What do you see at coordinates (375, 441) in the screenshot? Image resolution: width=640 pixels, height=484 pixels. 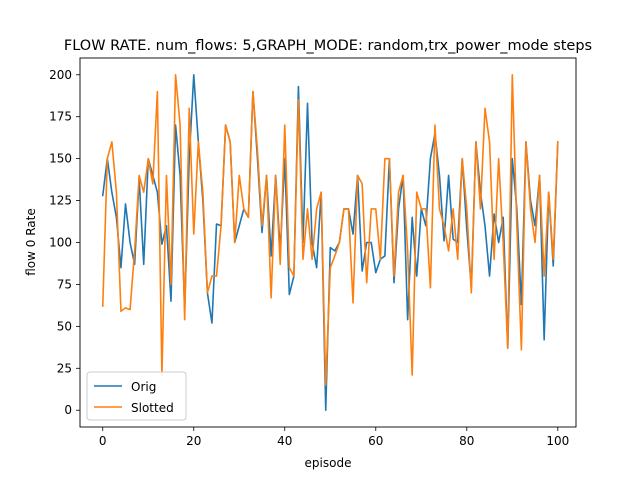 I see `x-tick-label: 60` at bounding box center [375, 441].